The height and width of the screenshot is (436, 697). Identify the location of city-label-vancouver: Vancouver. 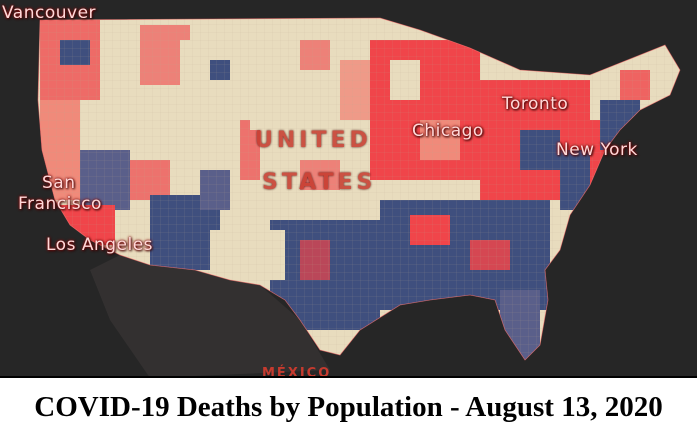
(49, 13).